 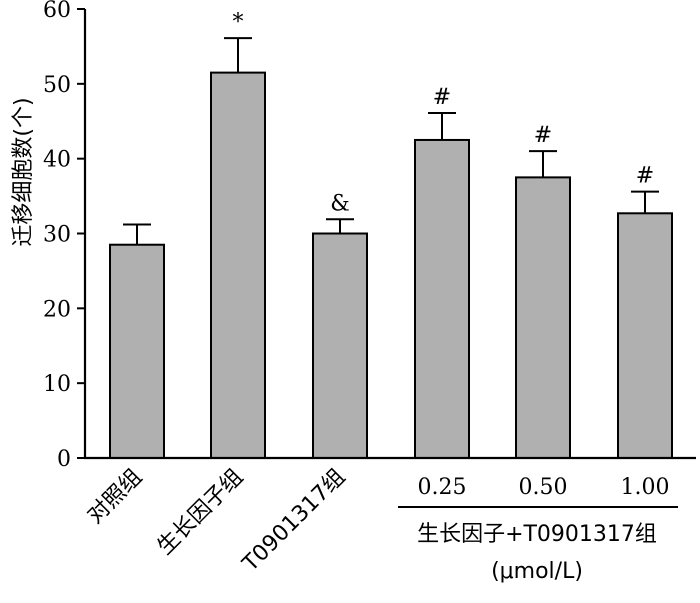 What do you see at coordinates (294, 521) in the screenshot?
I see `x-category-label: T0901317组` at bounding box center [294, 521].